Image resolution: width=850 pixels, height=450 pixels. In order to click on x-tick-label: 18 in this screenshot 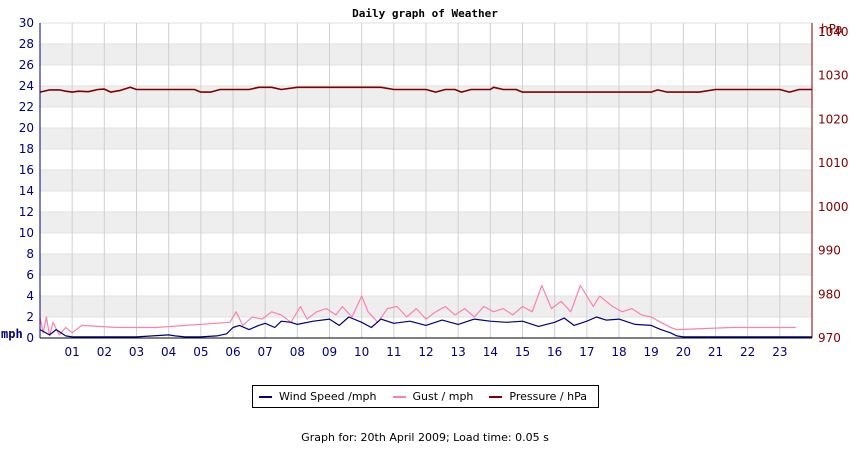, I will do `click(618, 352)`.